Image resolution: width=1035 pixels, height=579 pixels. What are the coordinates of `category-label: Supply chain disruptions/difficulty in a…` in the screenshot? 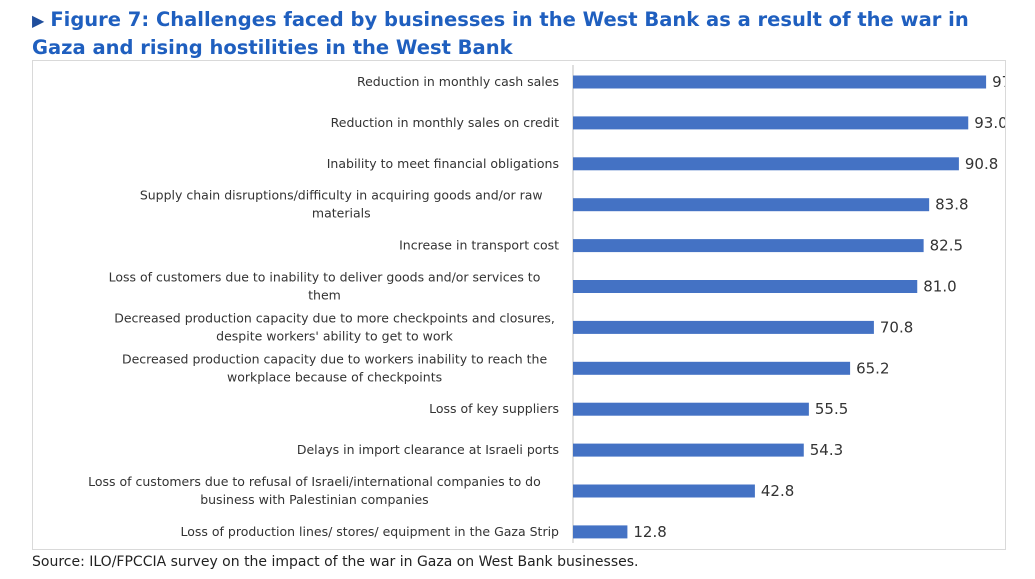 It's located at (341, 204).